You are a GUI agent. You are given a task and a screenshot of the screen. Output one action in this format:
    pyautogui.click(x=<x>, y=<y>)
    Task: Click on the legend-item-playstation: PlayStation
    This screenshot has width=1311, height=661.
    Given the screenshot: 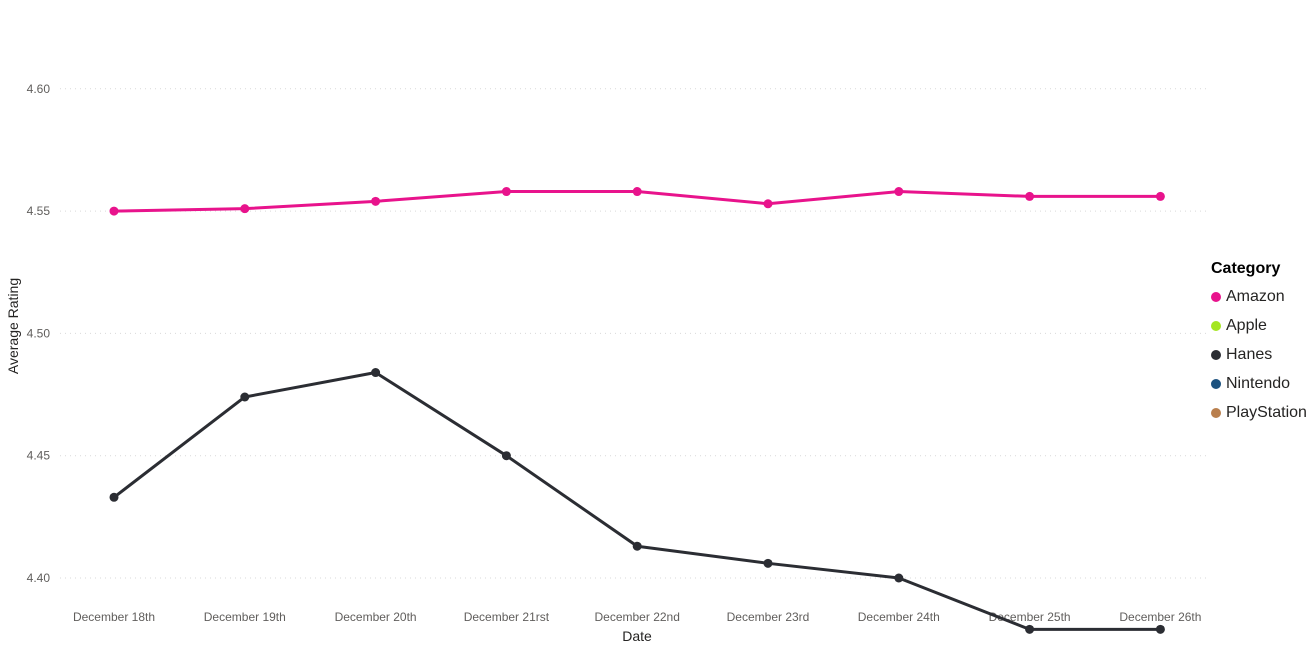 What is the action you would take?
    pyautogui.click(x=1259, y=412)
    